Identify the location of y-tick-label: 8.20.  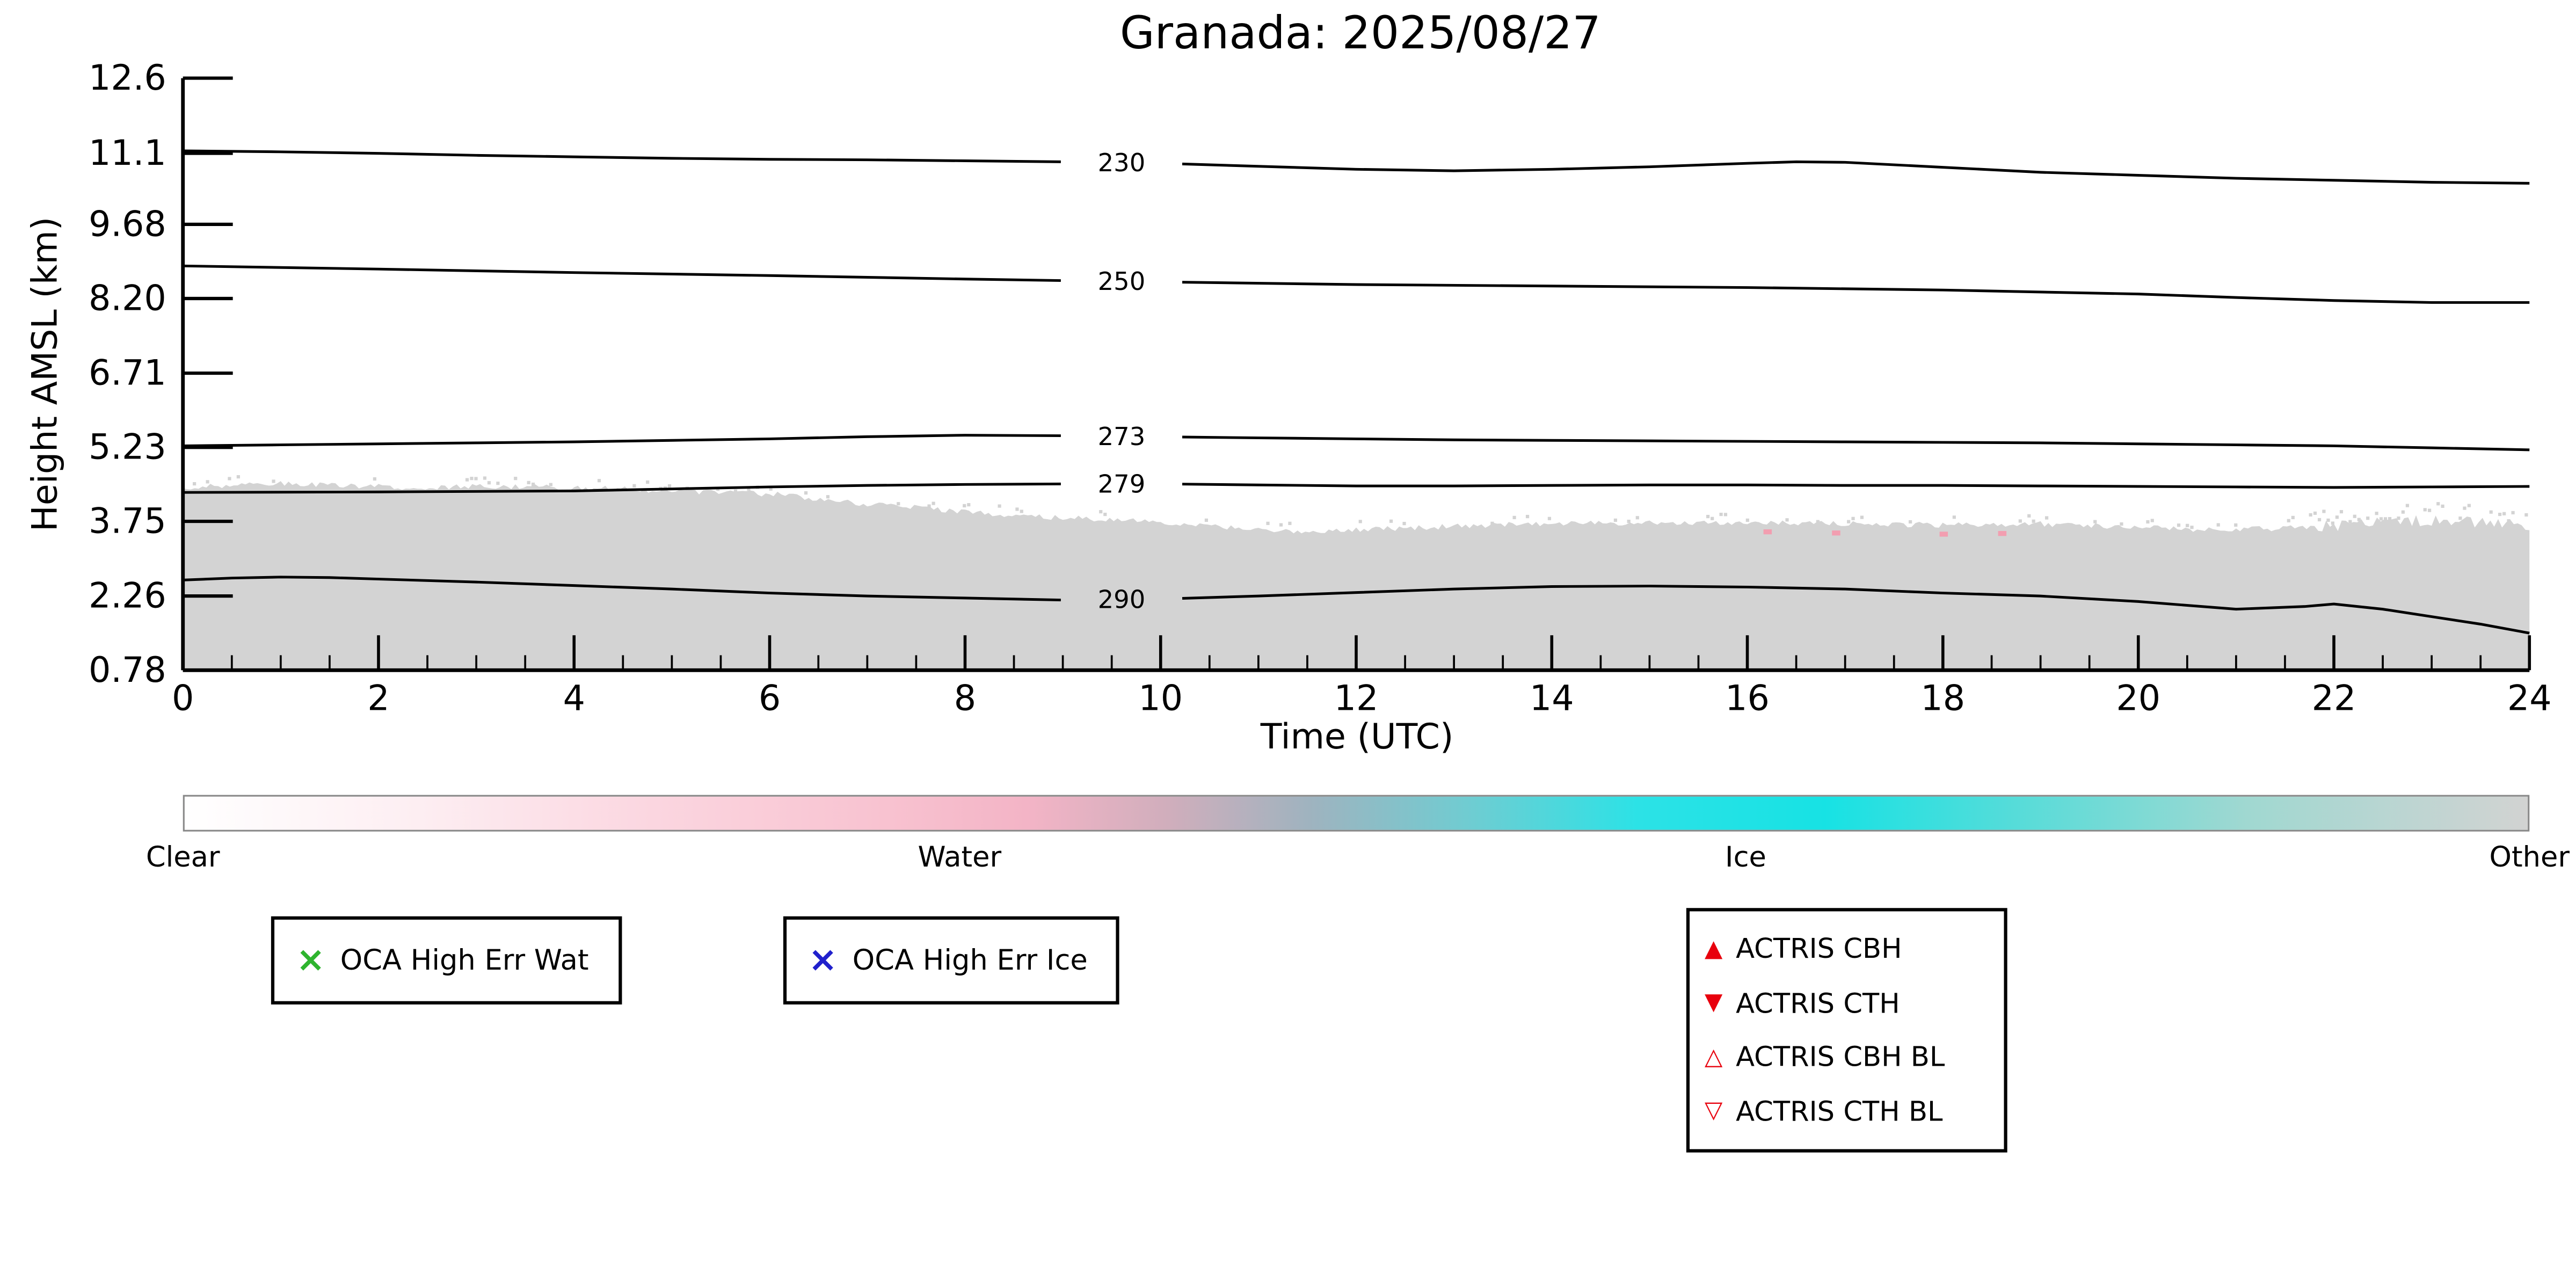
(127, 299).